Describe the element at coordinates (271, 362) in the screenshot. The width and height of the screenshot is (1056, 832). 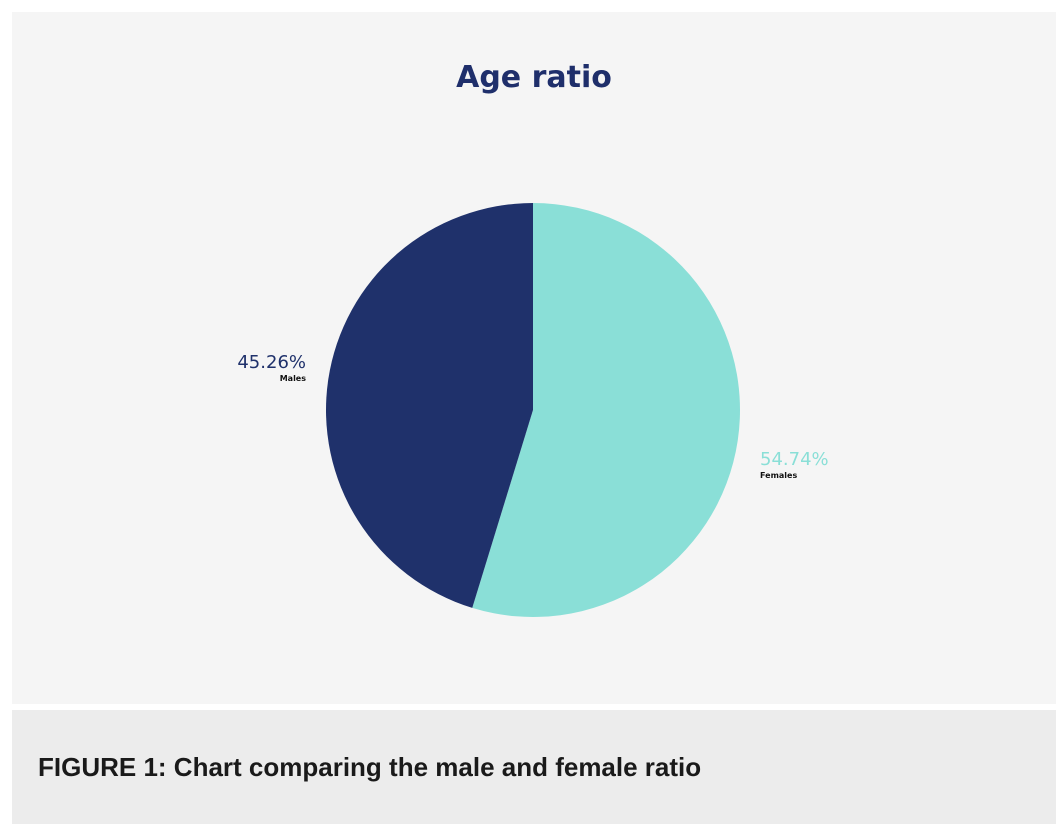
I see `slice-percent-label-males: 45.26%` at that location.